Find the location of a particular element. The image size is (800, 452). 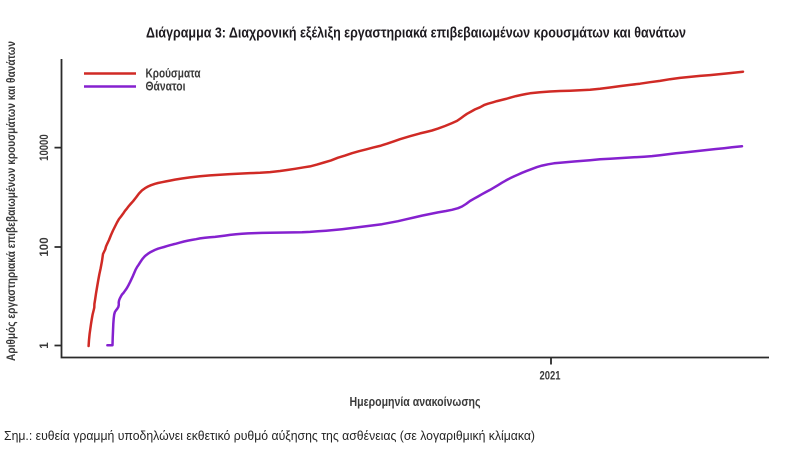

svg-text: 10000 is located at coordinates (45, 147).